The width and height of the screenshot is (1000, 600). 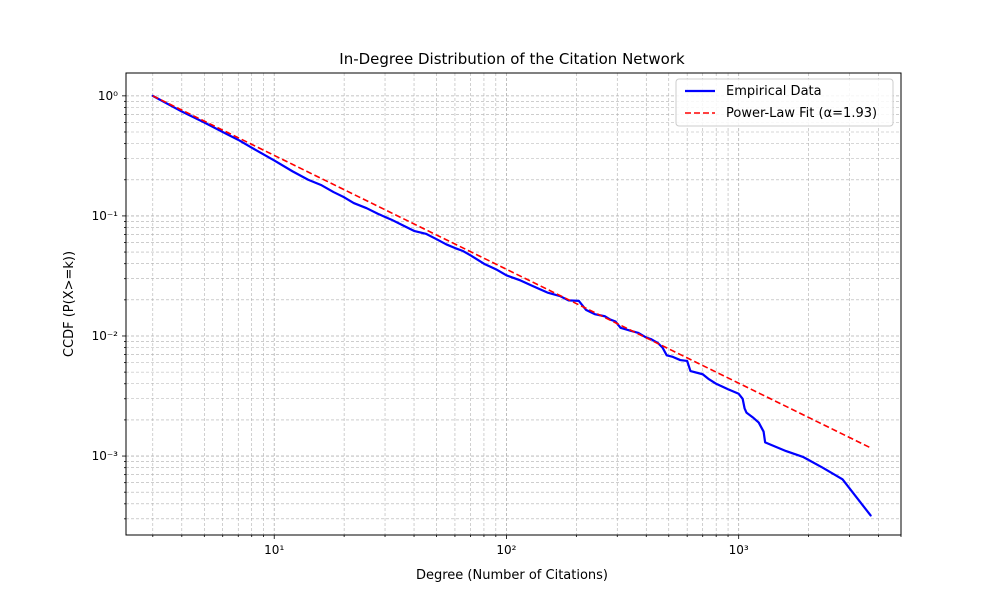 I want to click on legend-box, so click(x=784, y=102).